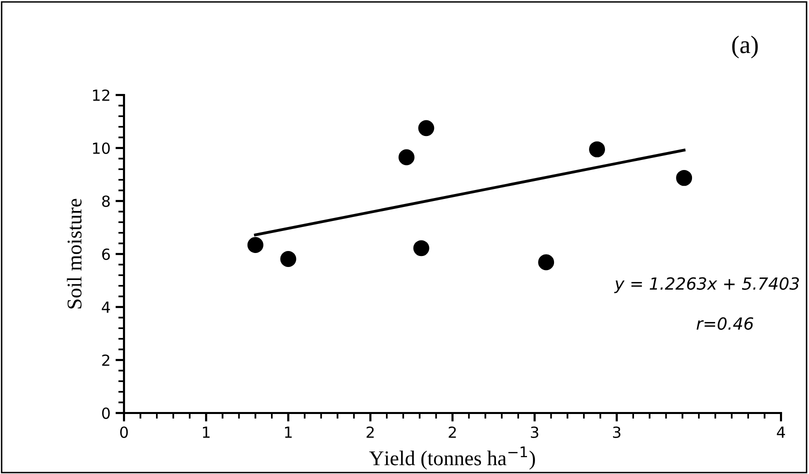 The width and height of the screenshot is (809, 474). I want to click on annotation: y = 1.2263x + 5.7403, so click(706, 285).